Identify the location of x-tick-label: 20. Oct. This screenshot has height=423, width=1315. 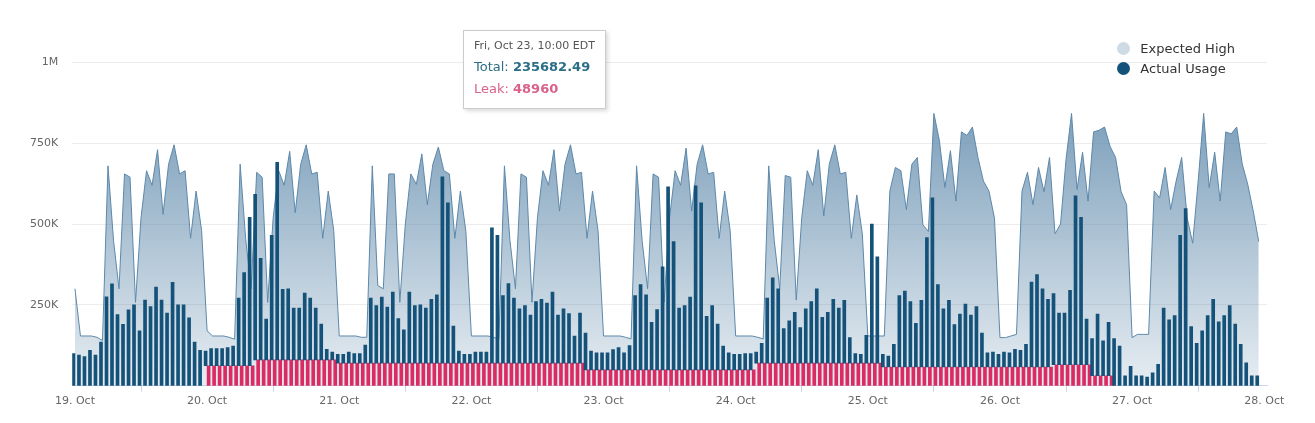
(207, 401).